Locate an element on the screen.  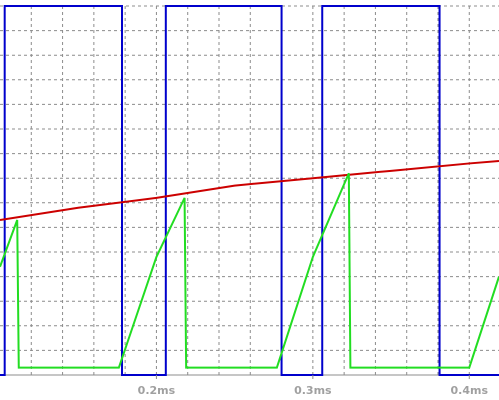
x-tick-label: 0.4ms is located at coordinates (470, 390).